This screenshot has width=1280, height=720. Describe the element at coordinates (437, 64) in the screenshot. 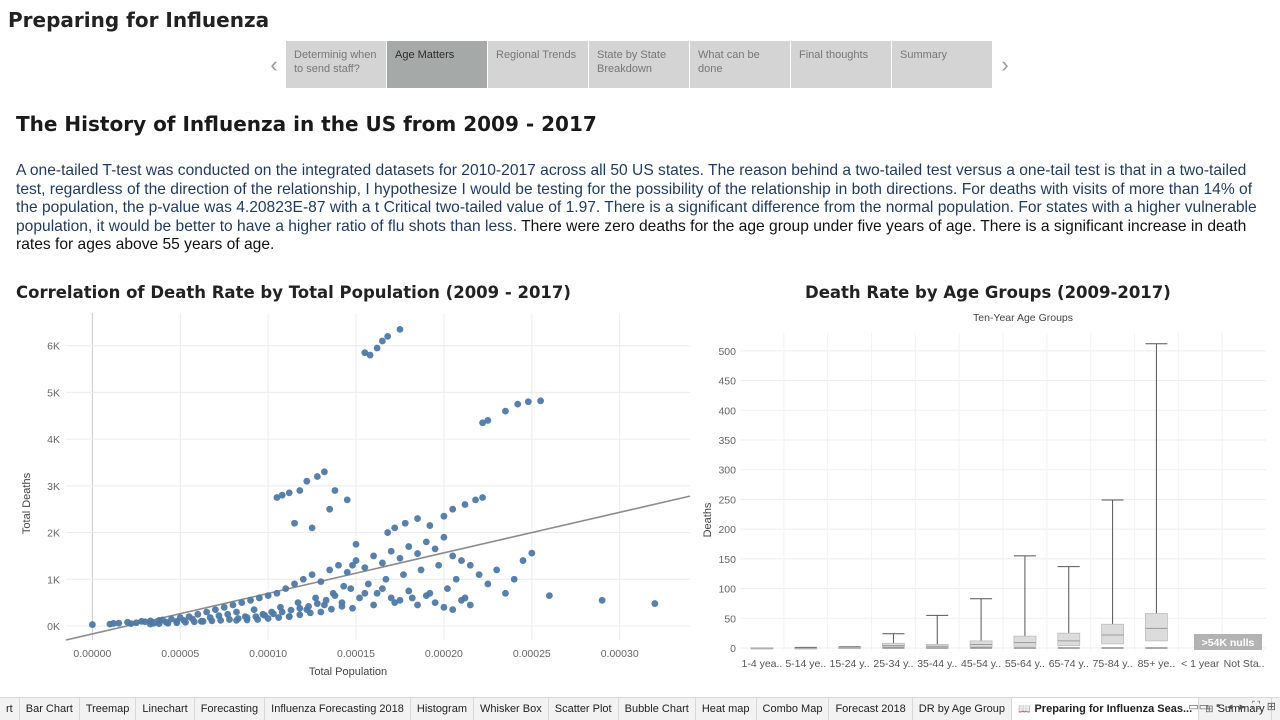

I see `story-tab-1: Age Matters` at that location.